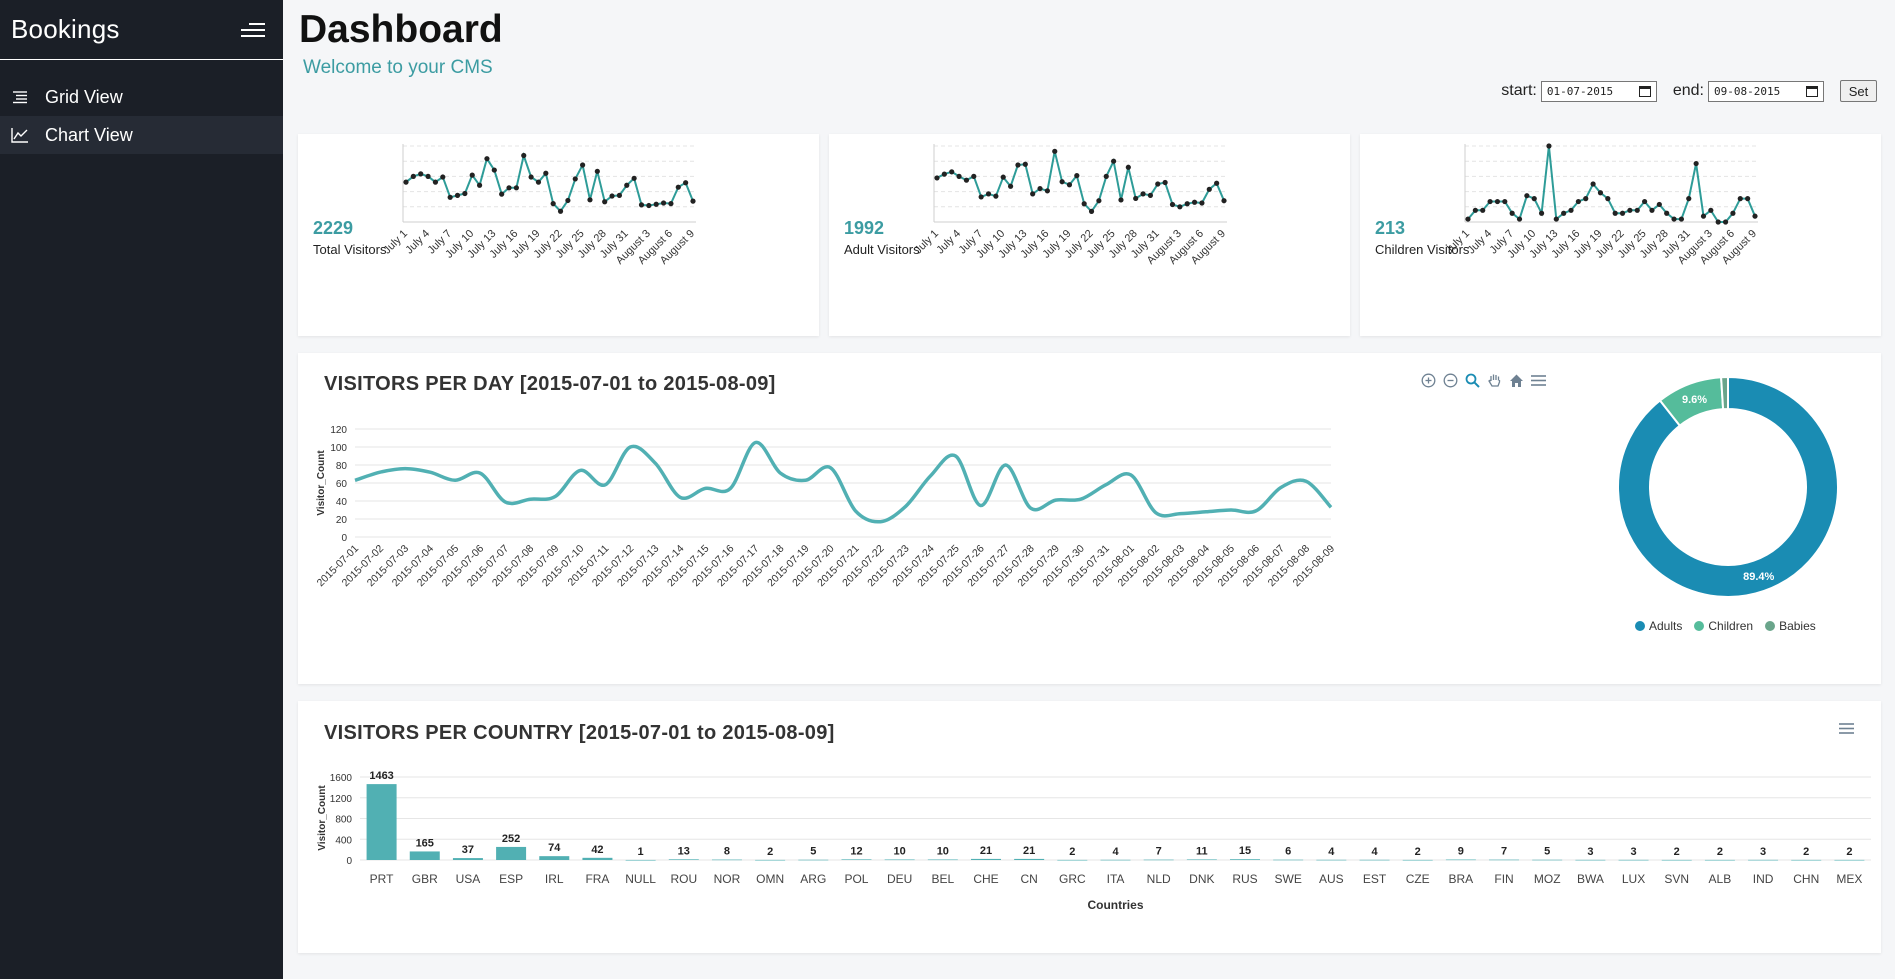 This screenshot has height=979, width=1895. Describe the element at coordinates (141, 135) in the screenshot. I see `sidebar-item-chart-view: Chart View` at that location.